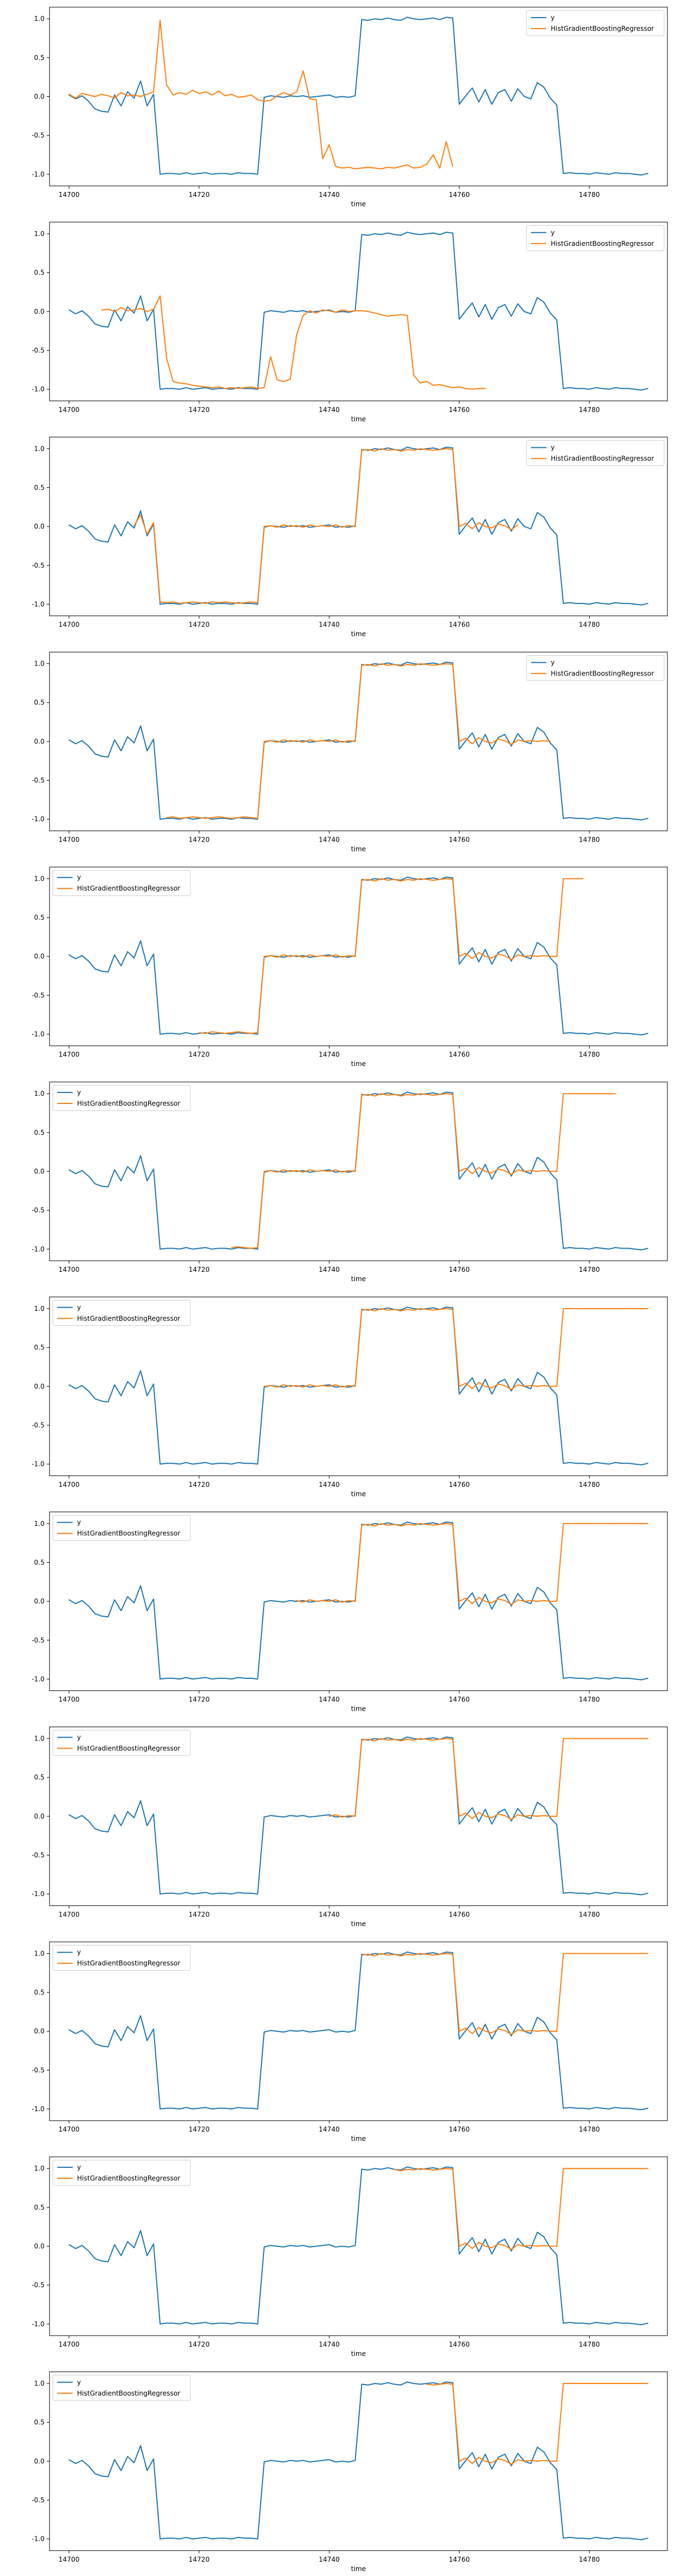  What do you see at coordinates (68, 2559) in the screenshot?
I see `x-tick-label: 14700` at bounding box center [68, 2559].